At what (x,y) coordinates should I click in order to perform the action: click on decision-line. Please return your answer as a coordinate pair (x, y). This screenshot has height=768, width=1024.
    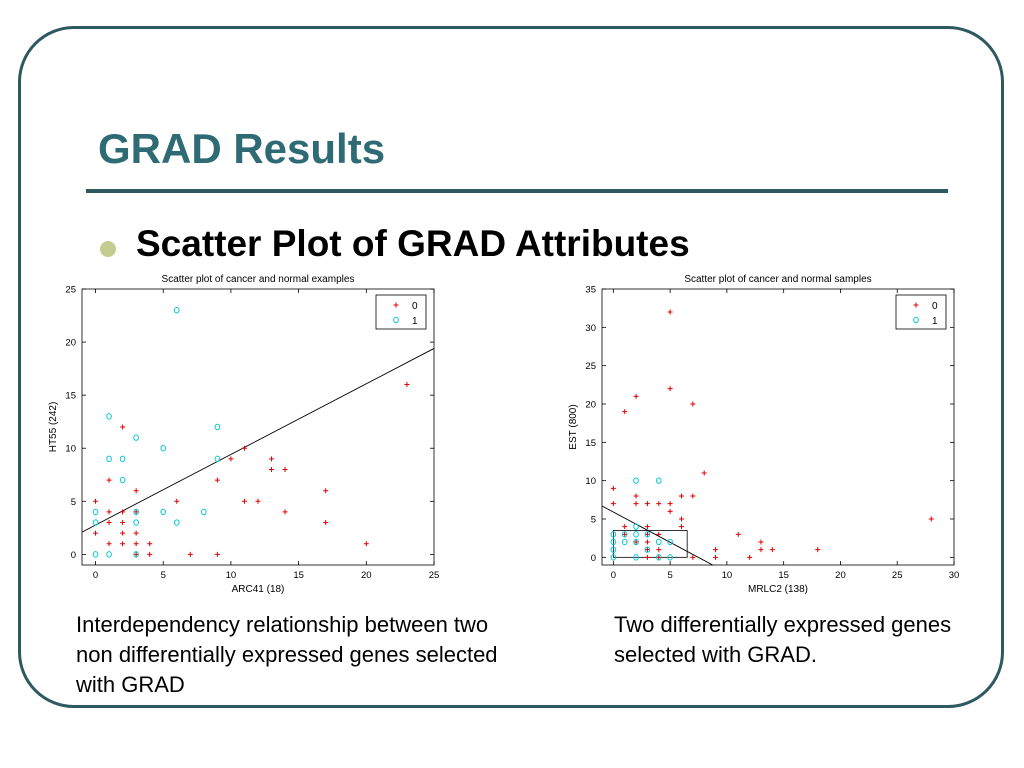
    Looking at the image, I should click on (258, 440).